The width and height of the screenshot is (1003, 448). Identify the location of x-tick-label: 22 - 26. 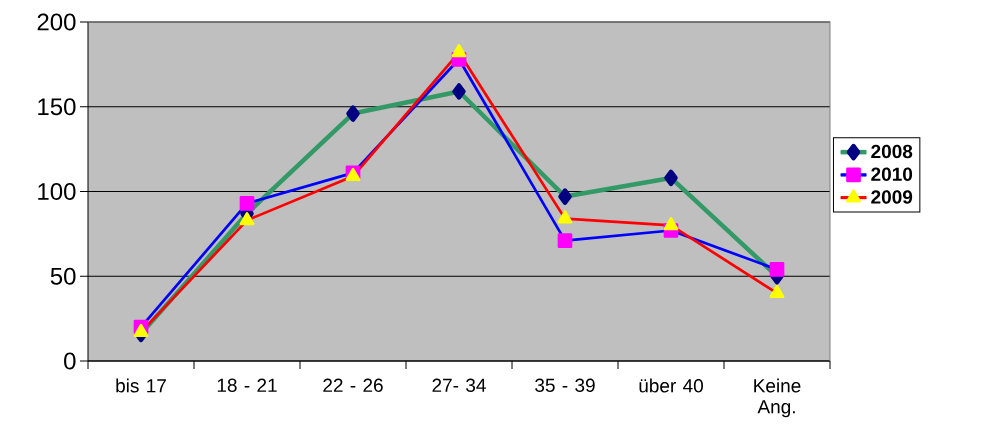
(353, 385).